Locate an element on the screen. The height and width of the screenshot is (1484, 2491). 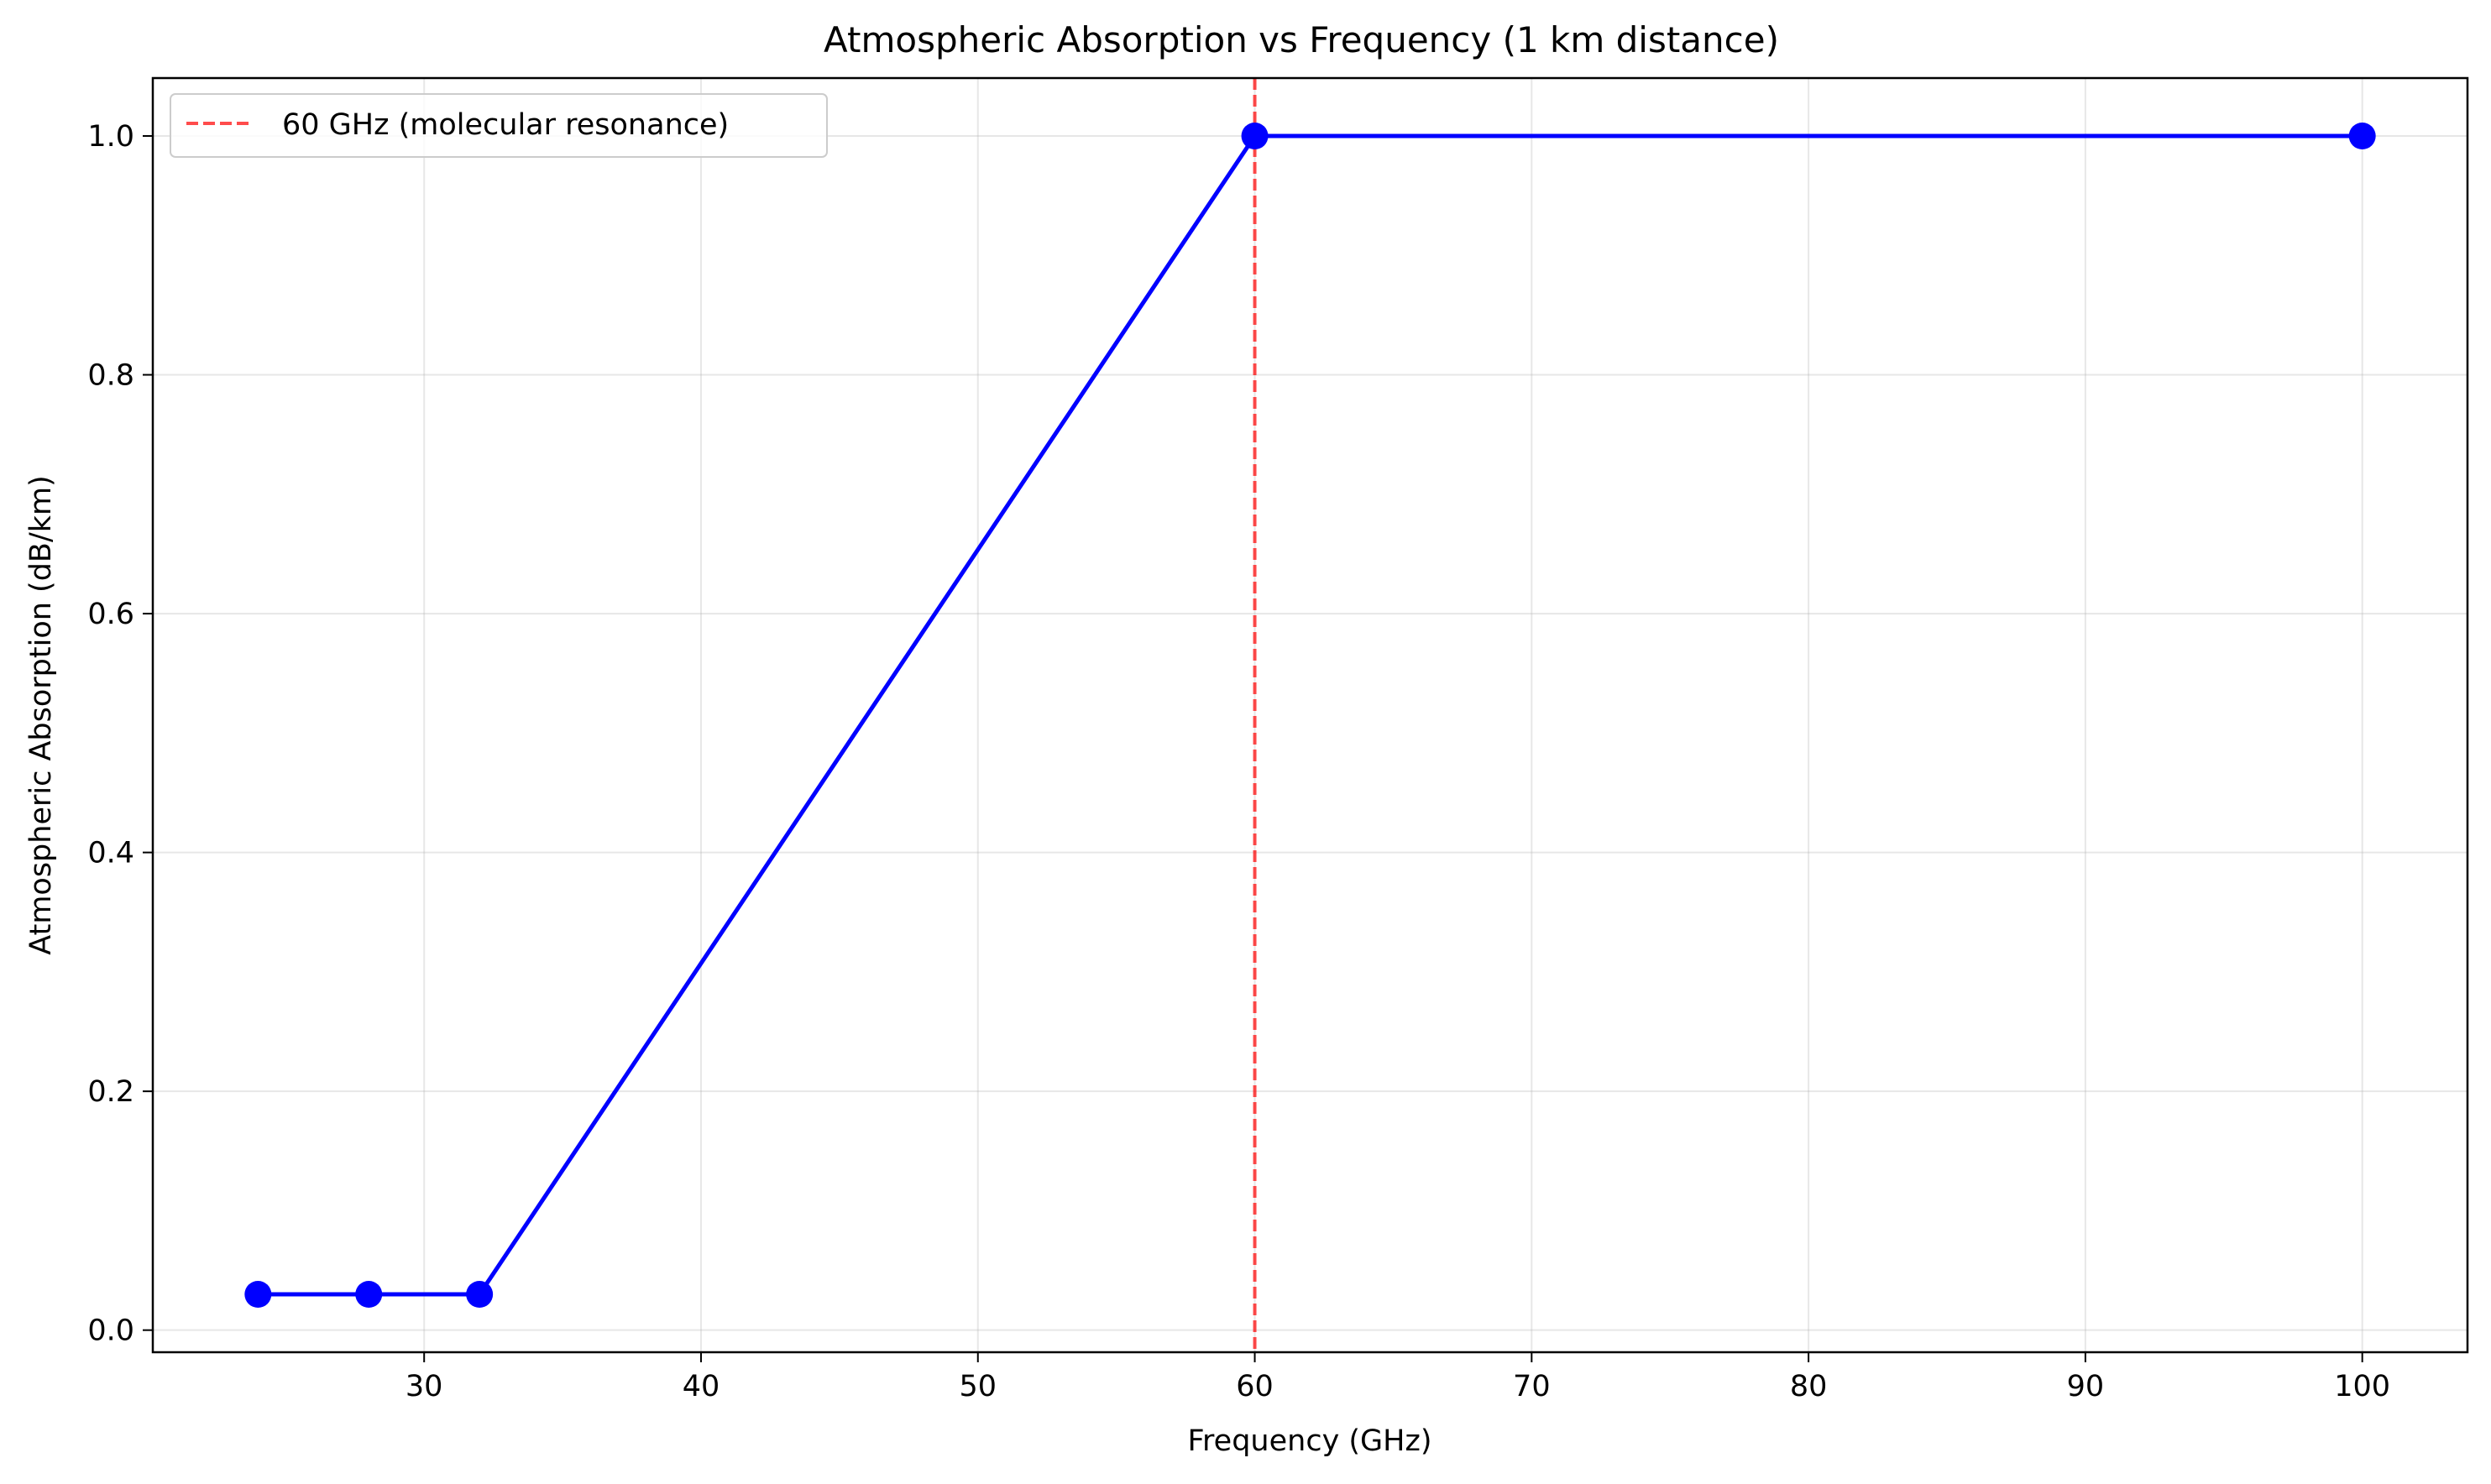
legend-entry-label: 60 GHz (molecular resonance) is located at coordinates (506, 125).